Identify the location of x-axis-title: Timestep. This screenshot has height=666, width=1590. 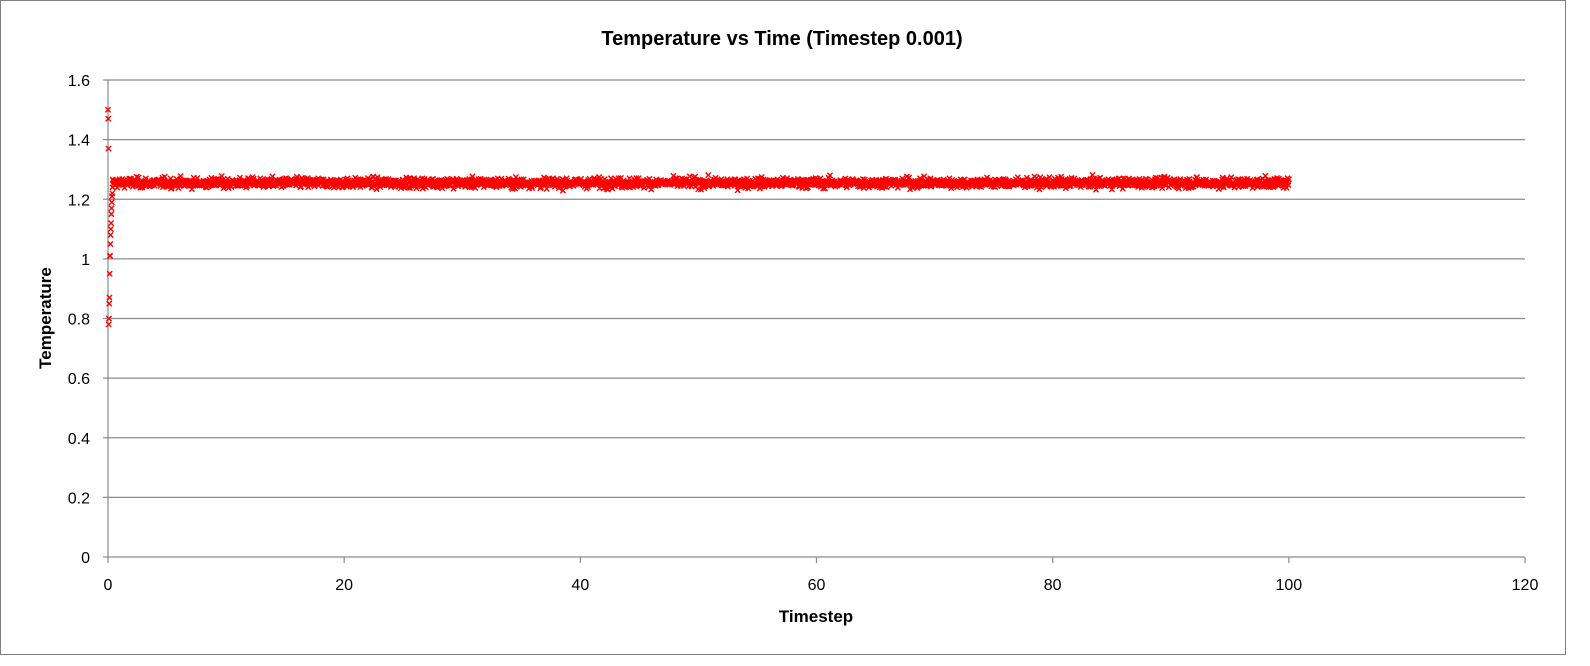
(816, 616).